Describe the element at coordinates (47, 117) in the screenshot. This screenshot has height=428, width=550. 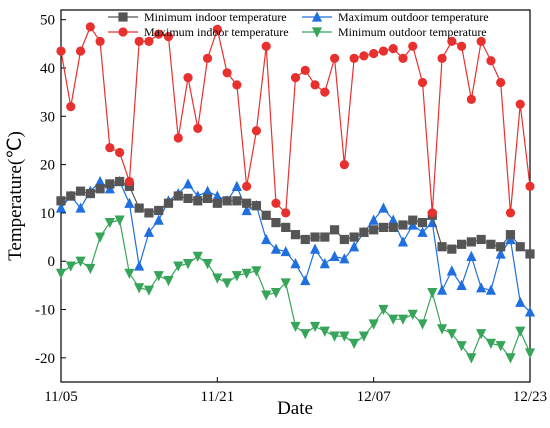
I see `y-tick-label: 30` at that location.